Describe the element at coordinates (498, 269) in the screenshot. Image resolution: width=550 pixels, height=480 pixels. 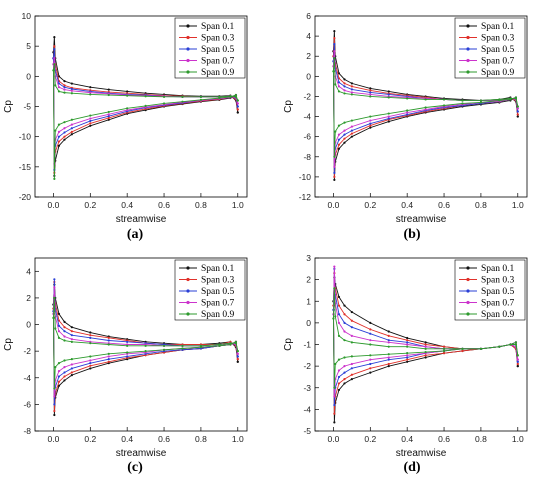
I see `legend-label: Span 0.1` at that location.